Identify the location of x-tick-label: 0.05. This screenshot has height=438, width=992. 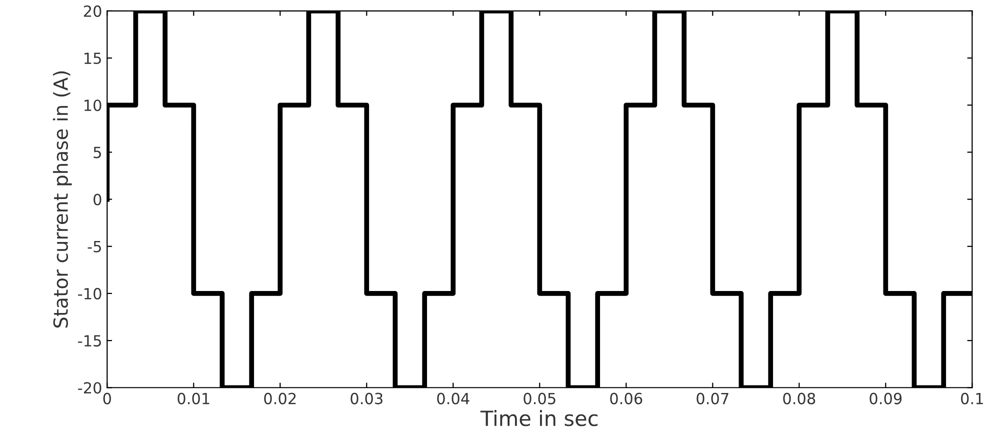
(540, 398).